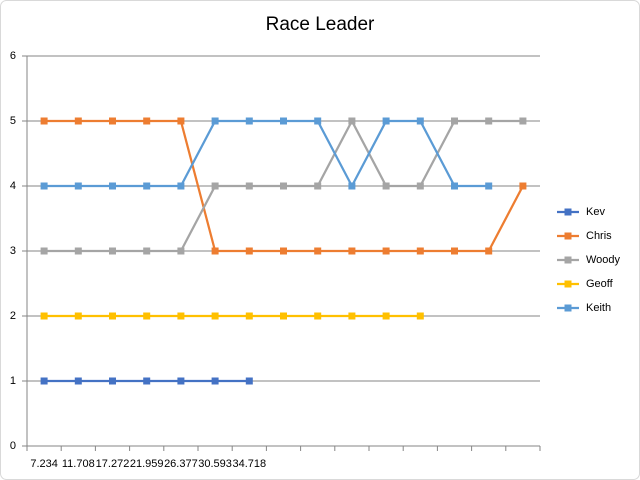  Describe the element at coordinates (595, 212) in the screenshot. I see `legend-label: Kev` at that location.